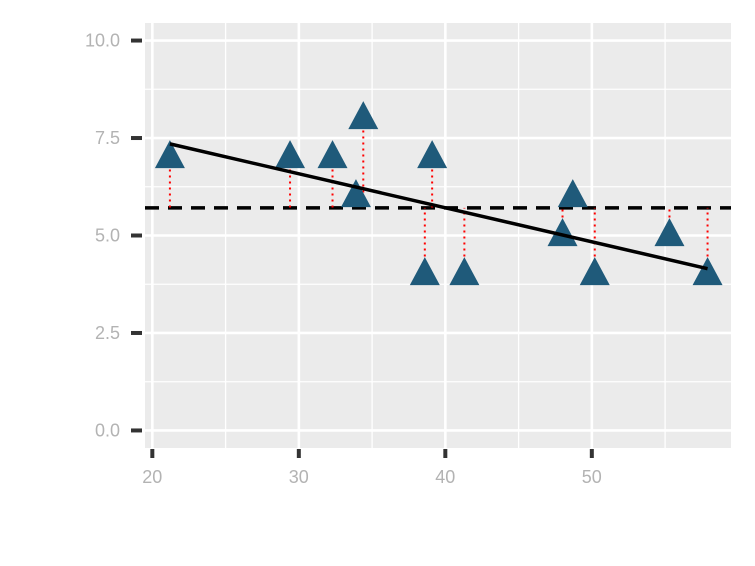  What do you see at coordinates (592, 477) in the screenshot?
I see `x-tick-label: 50` at bounding box center [592, 477].